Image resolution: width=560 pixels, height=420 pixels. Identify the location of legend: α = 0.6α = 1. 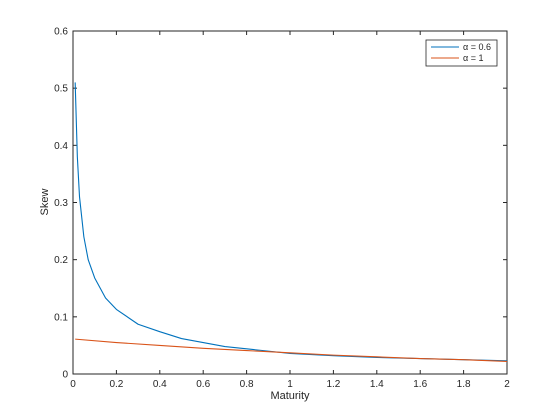
(461, 53).